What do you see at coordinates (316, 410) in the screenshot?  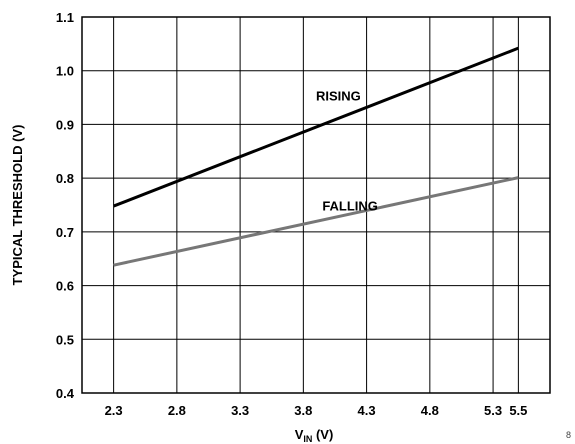 I see `x-tick-labels: 2.3 2.8 3.3 3.8 4.3 4.8 5.3 5.5` at bounding box center [316, 410].